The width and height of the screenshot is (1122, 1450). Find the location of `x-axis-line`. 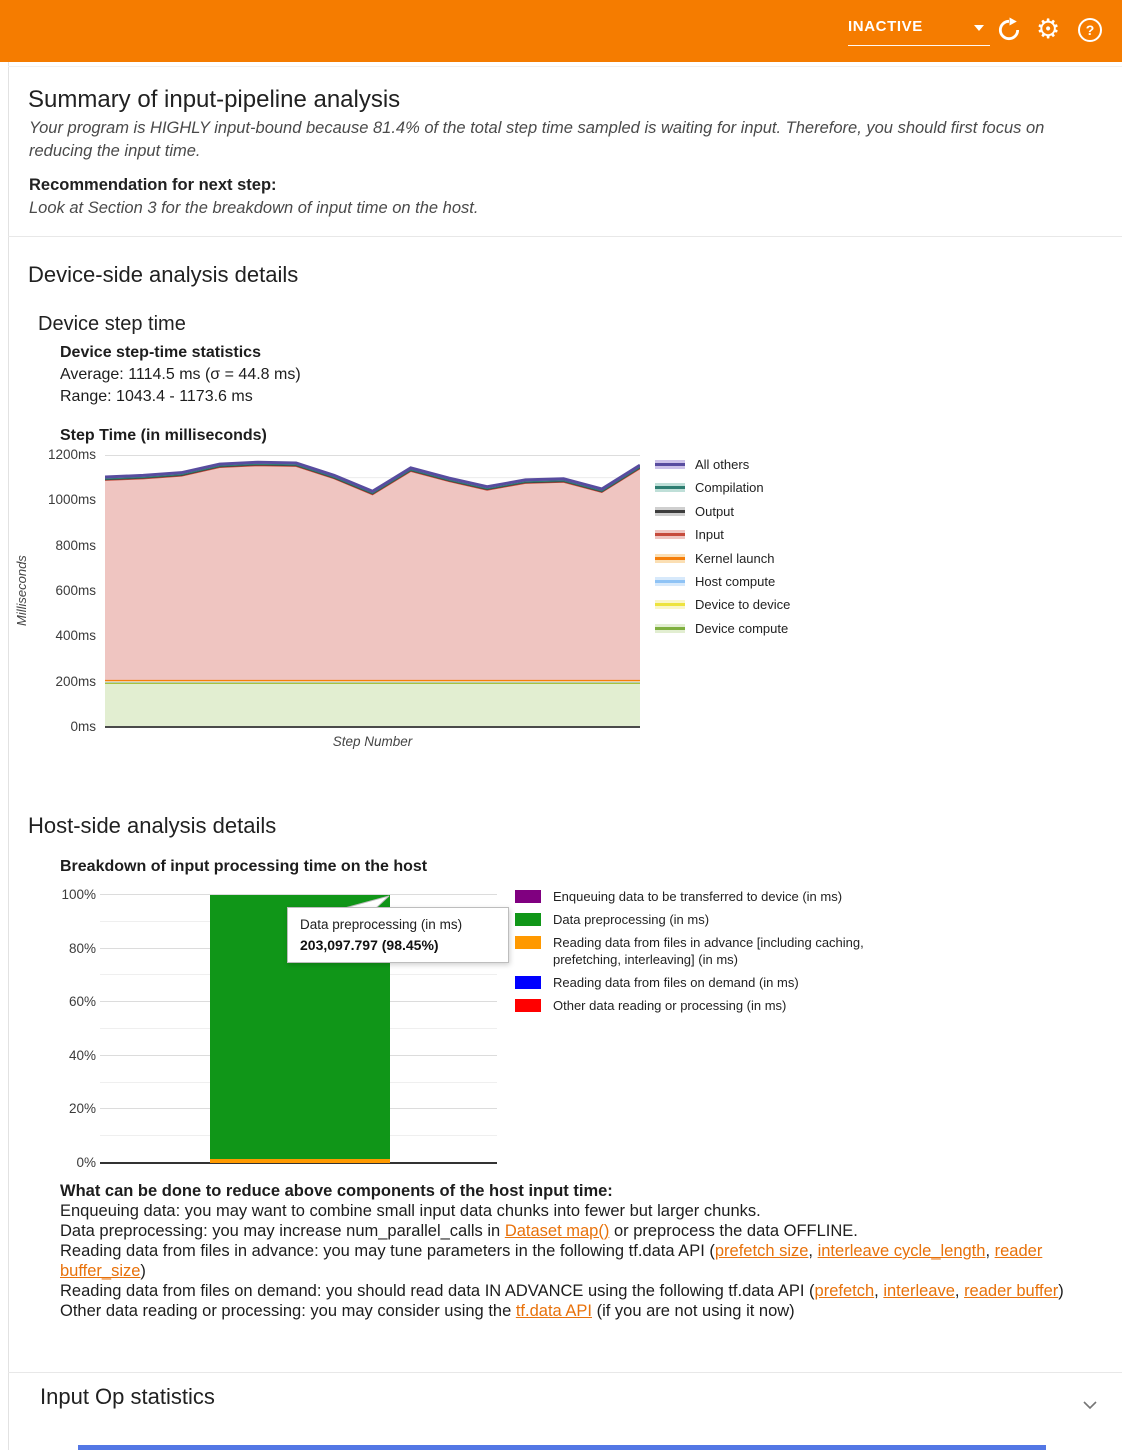

x-axis-line is located at coordinates (298, 1163).